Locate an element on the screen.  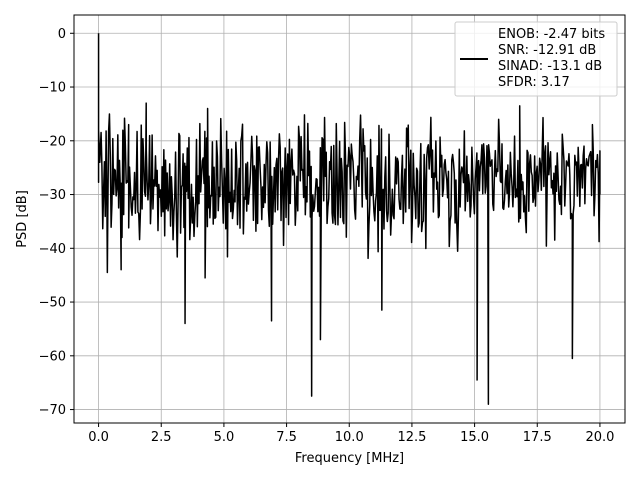
y-tick-label: −50 is located at coordinates (52, 303).